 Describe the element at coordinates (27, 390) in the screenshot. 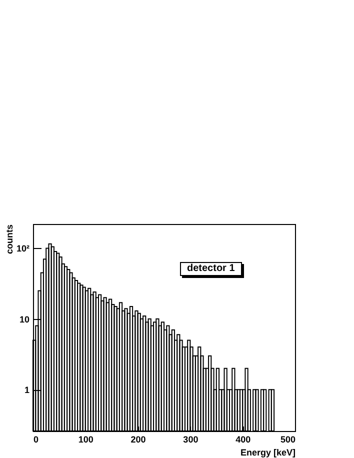

I see `y-tick-label: 1` at that location.